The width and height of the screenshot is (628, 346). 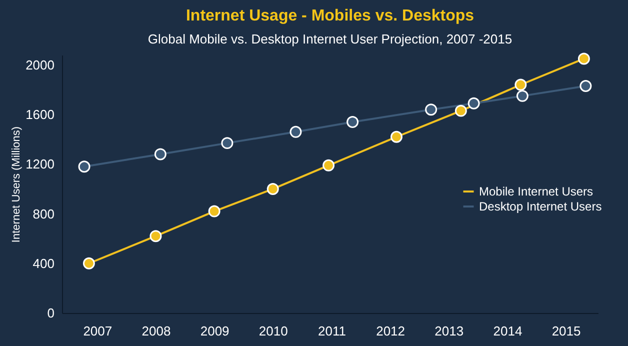 What do you see at coordinates (215, 331) in the screenshot?
I see `x-tick-label: 2009` at bounding box center [215, 331].